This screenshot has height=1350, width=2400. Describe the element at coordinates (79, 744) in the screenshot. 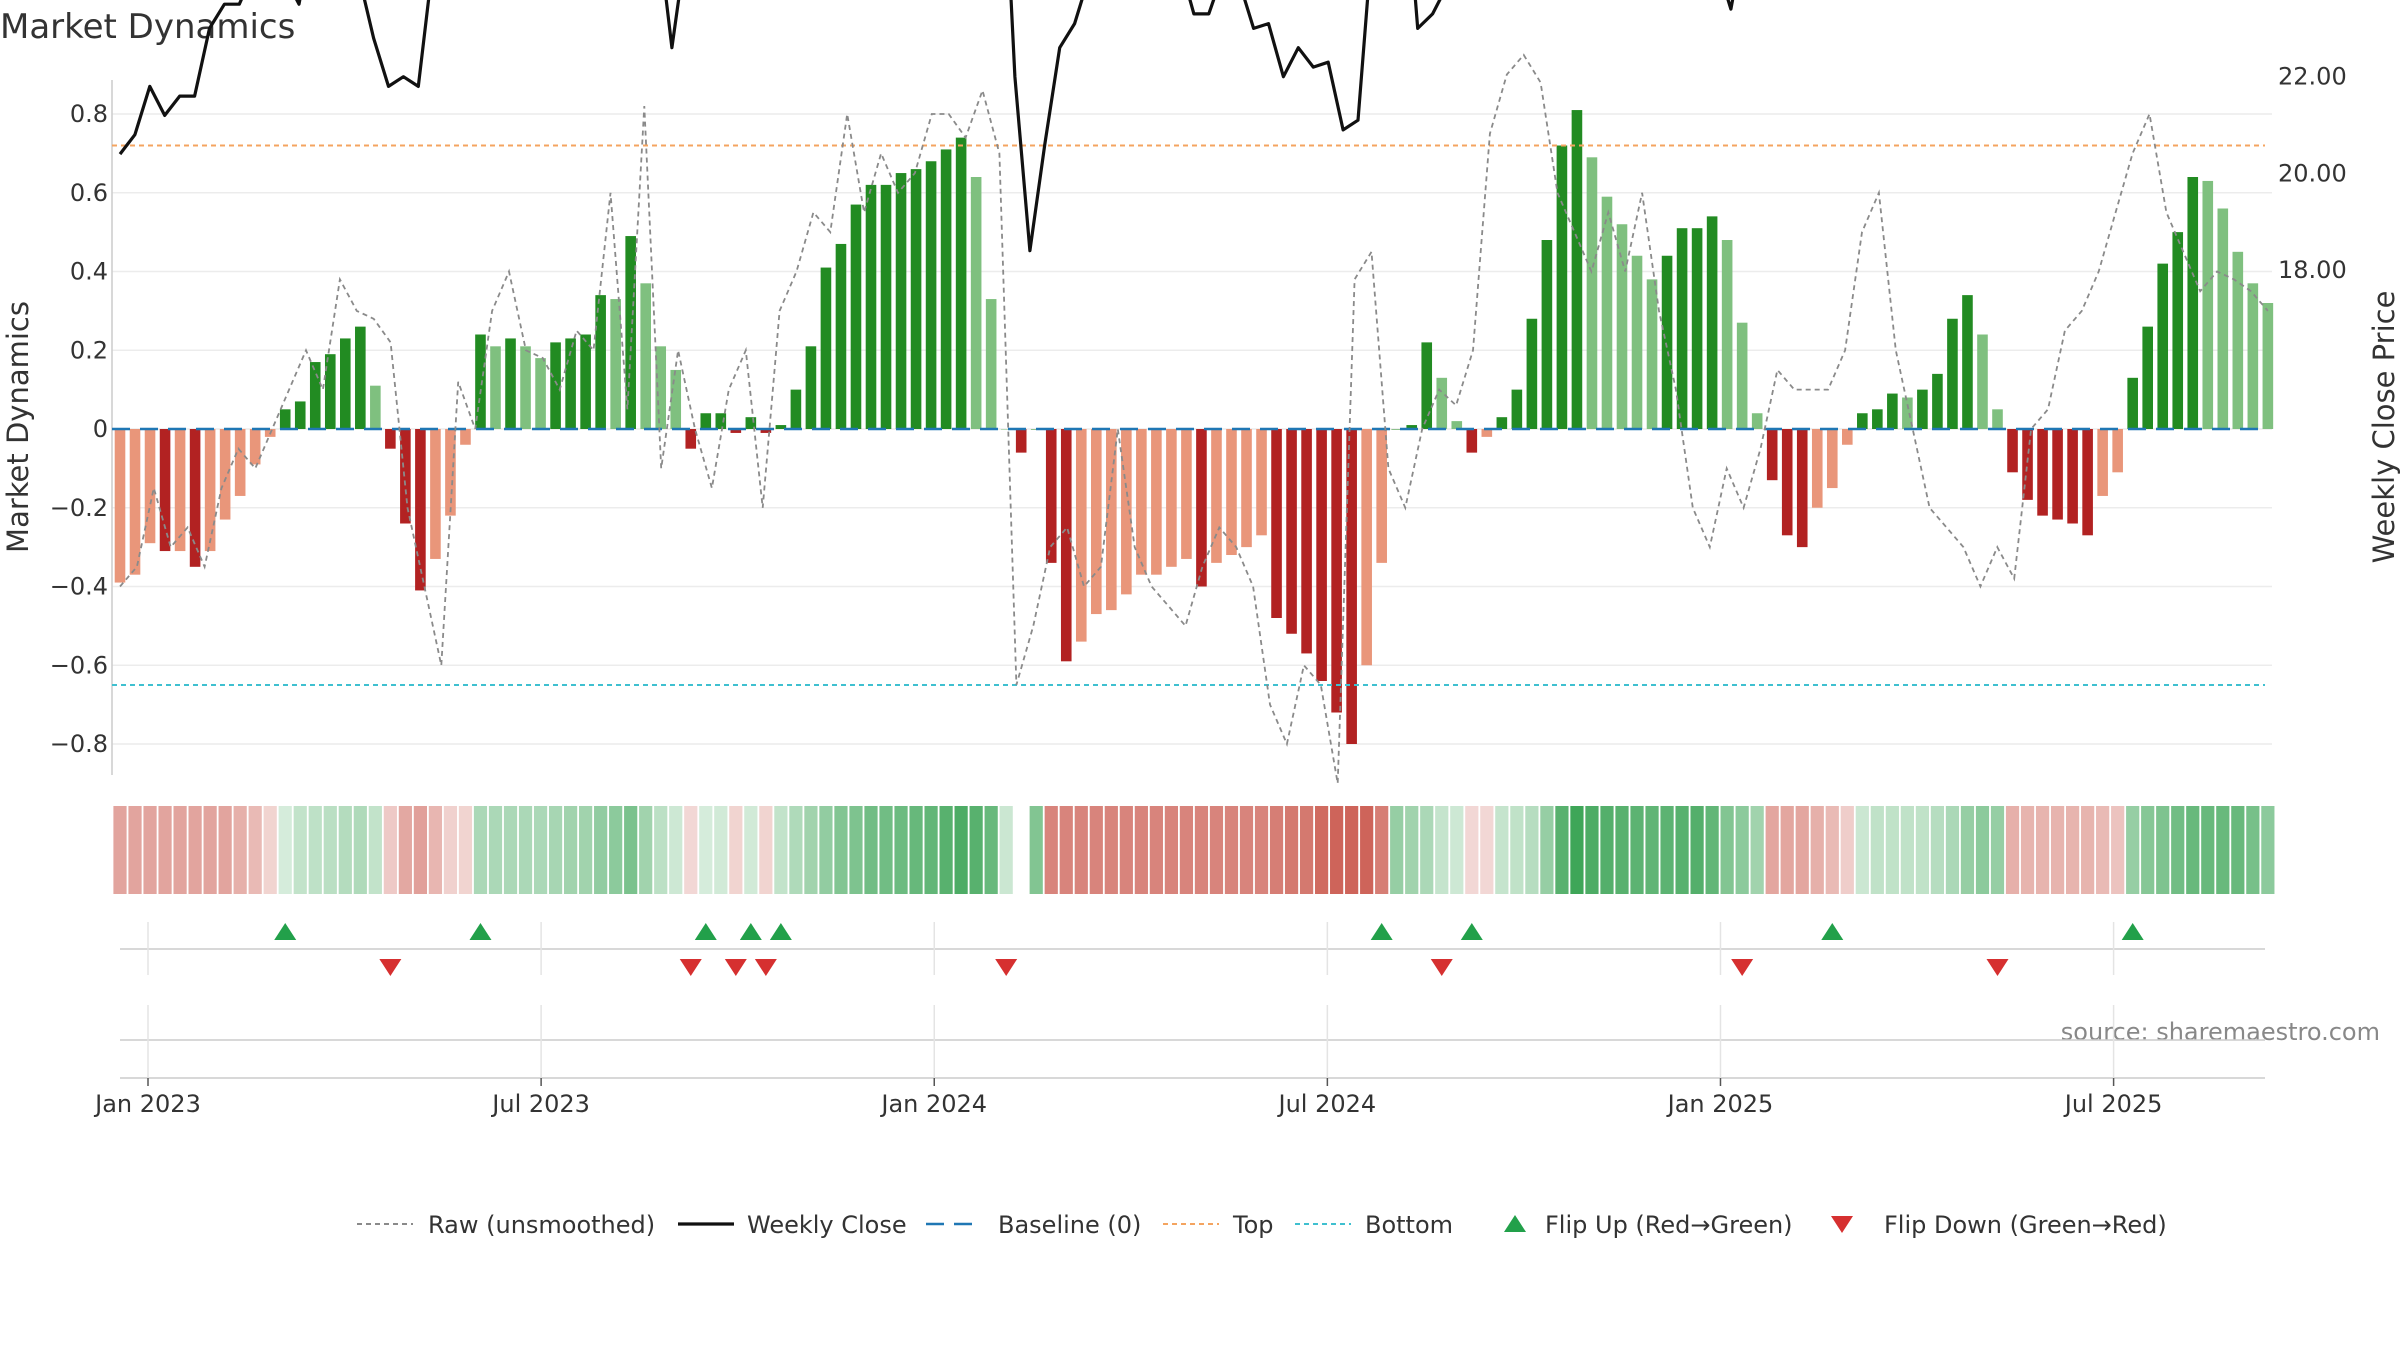

I see `y-tick-label: −0.8` at that location.